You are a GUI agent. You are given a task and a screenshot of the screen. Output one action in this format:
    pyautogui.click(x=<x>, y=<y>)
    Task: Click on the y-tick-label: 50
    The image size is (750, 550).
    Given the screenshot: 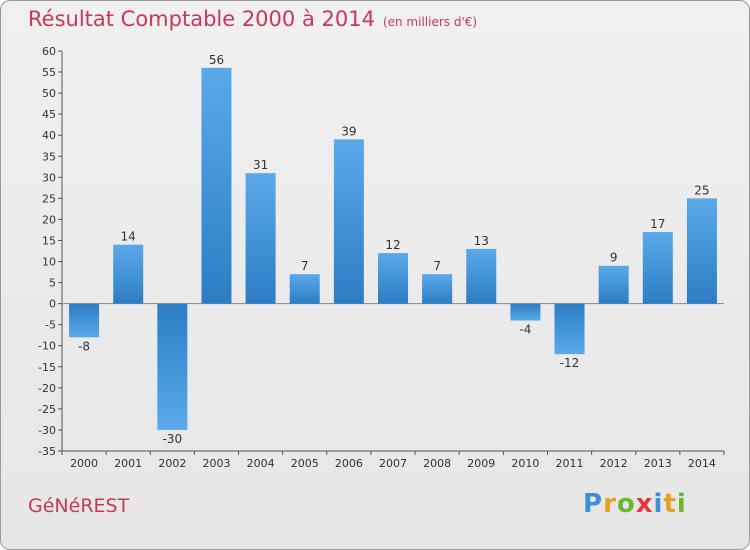 What is the action you would take?
    pyautogui.click(x=49, y=93)
    